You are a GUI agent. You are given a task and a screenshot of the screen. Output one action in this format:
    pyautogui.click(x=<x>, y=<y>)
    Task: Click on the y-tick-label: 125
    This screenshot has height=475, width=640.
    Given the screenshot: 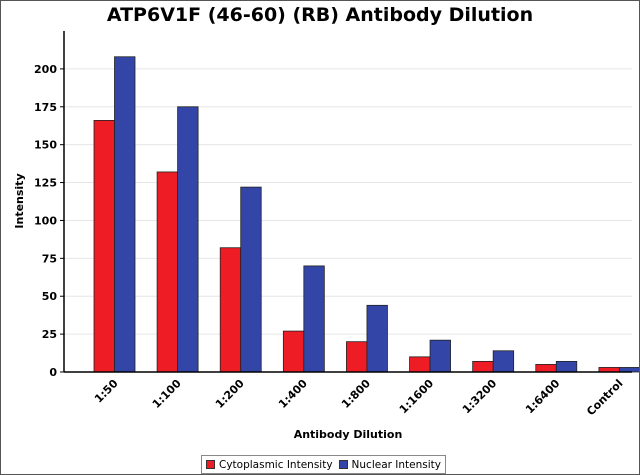 What is the action you would take?
    pyautogui.click(x=45, y=183)
    